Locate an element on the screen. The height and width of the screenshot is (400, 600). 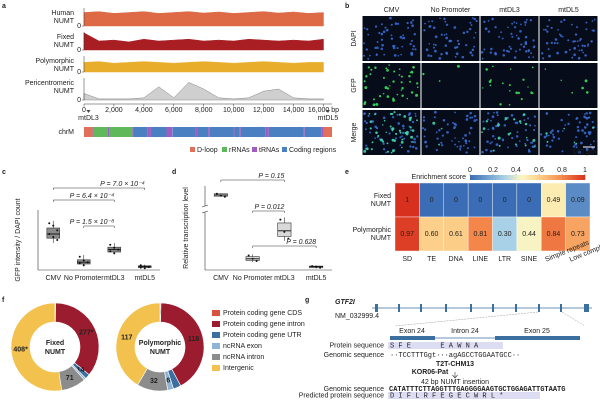
y-axis-title: GFP intensity / DAPI count is located at coordinates (18, 239).